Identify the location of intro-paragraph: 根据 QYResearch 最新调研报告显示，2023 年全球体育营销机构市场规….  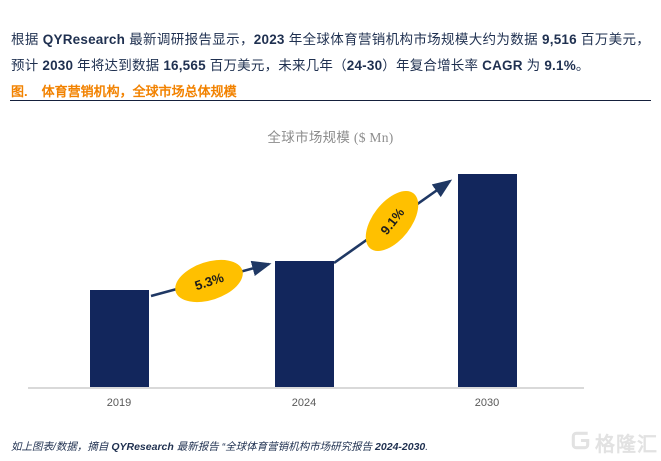
(330, 52).